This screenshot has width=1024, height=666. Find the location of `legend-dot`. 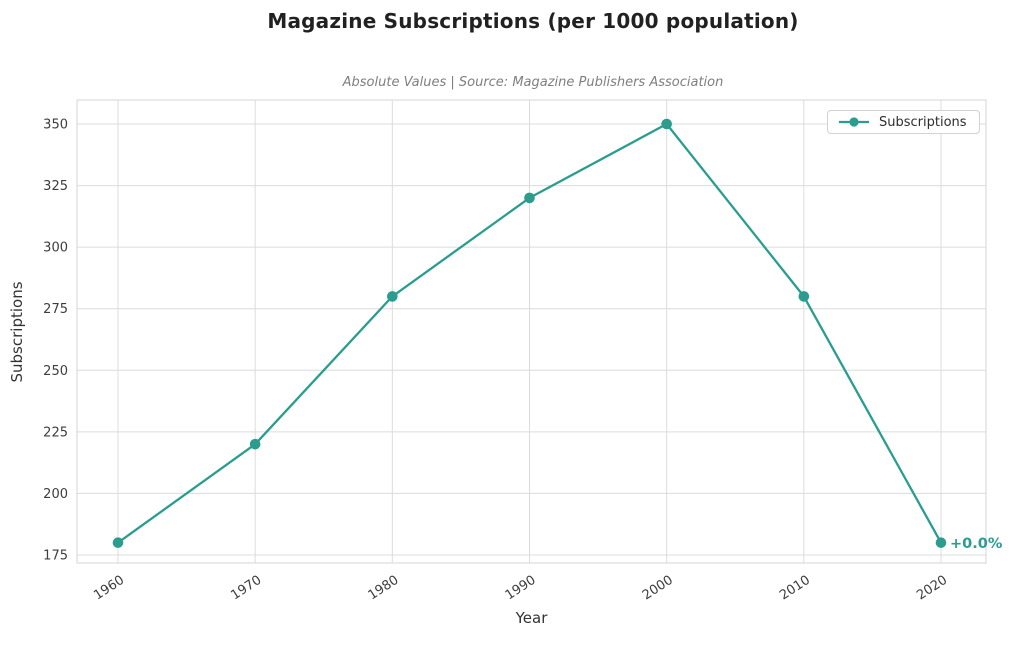

legend-dot is located at coordinates (854, 122).